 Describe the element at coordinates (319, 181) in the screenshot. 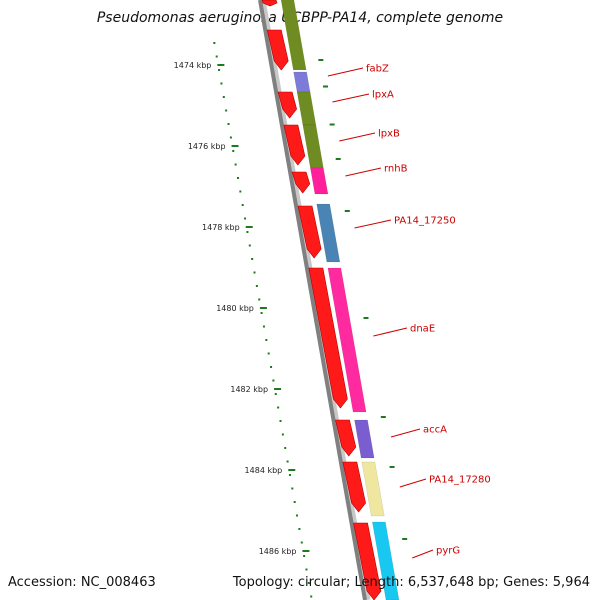

I see `feature-rnhB` at that location.